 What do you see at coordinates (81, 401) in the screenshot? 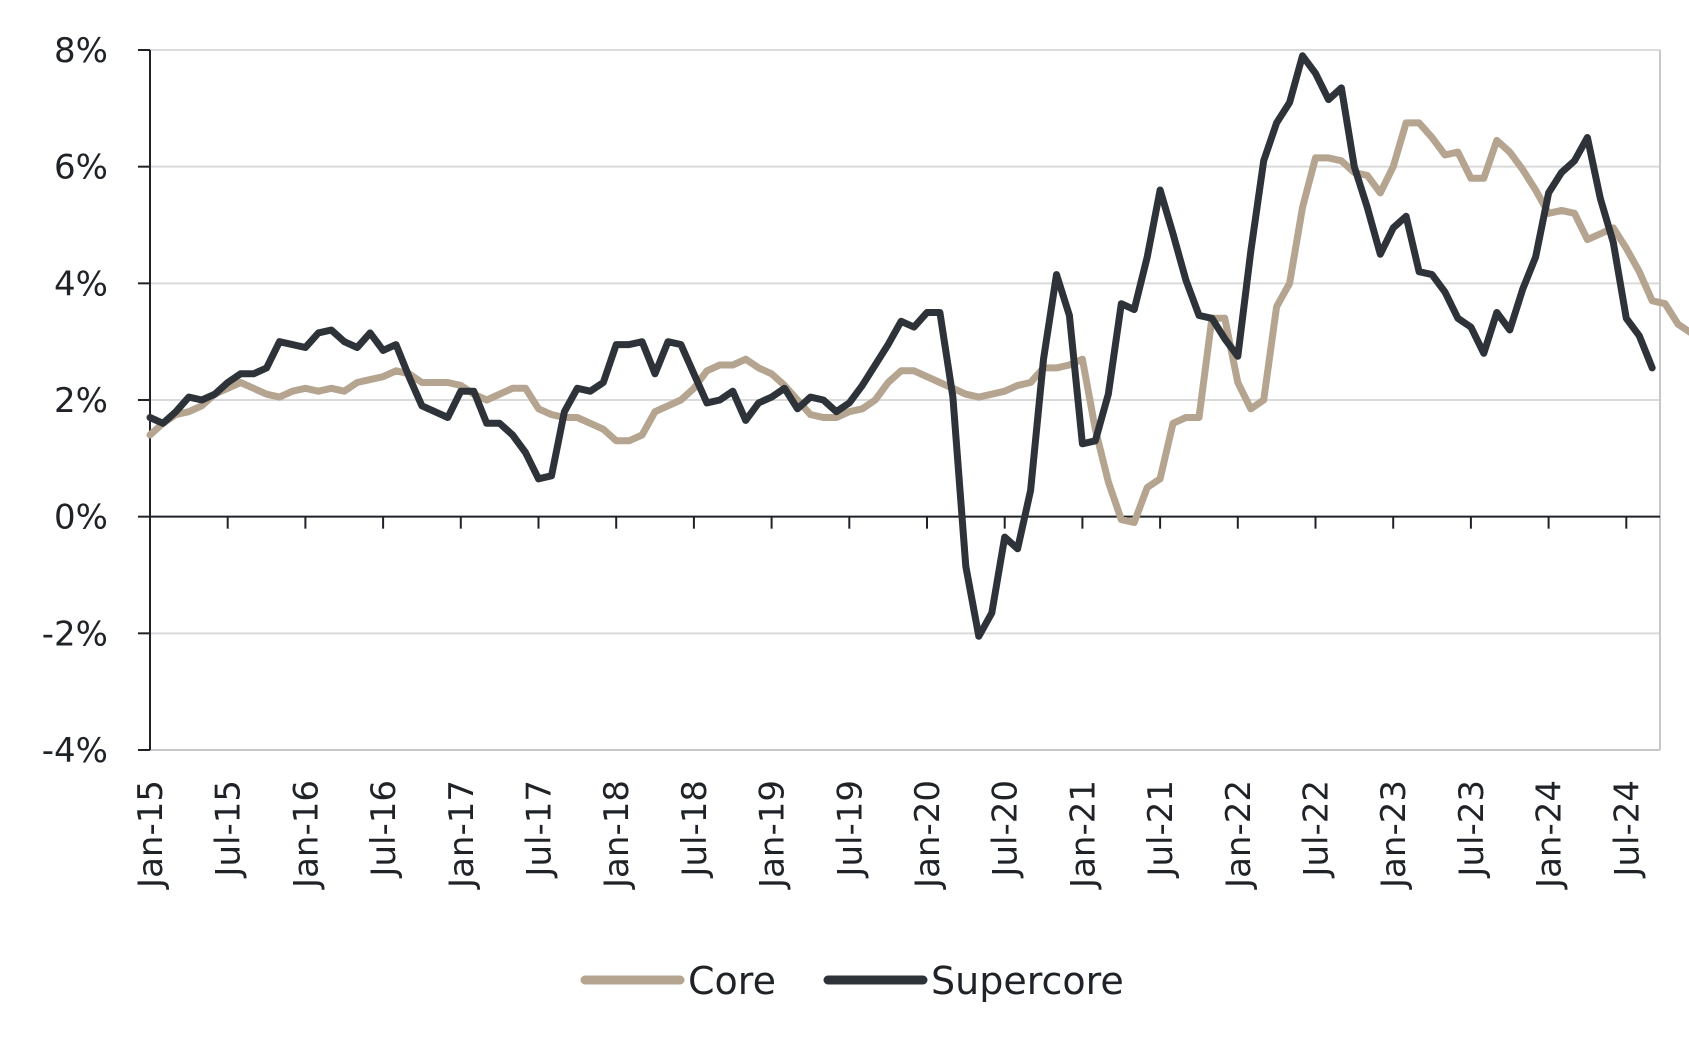
I see `y-tick-label: 2%` at bounding box center [81, 401].